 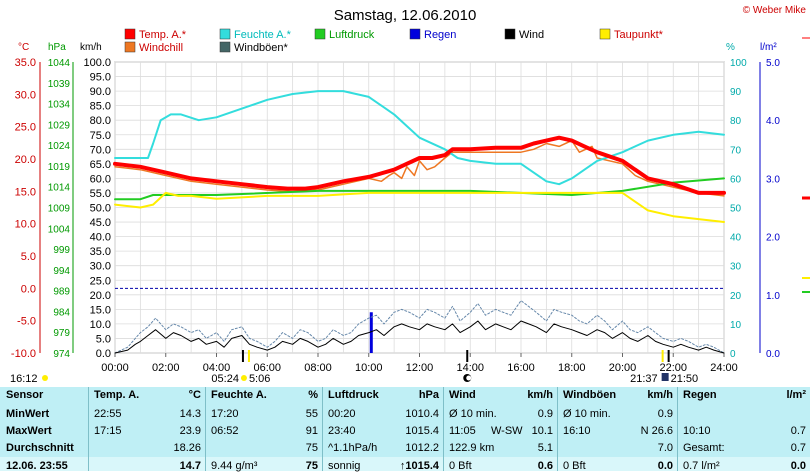 What do you see at coordinates (100, 281) in the screenshot?
I see `wind-tick-label: 25.0` at bounding box center [100, 281].